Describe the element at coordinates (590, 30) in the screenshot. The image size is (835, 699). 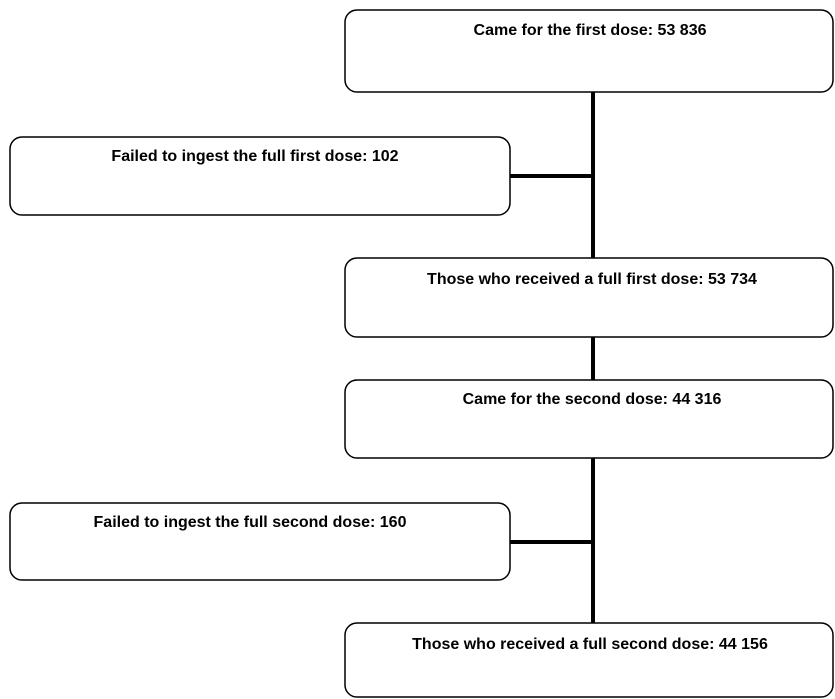
I see `node-label: Came for the first dose: 53 836` at that location.